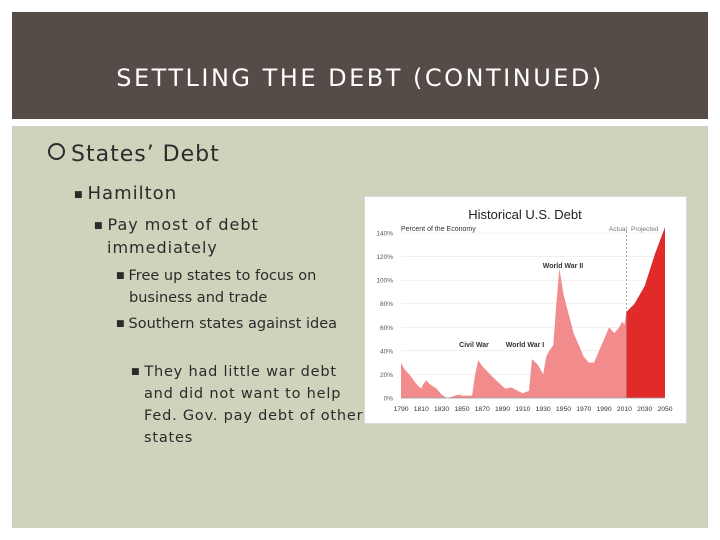 The height and width of the screenshot is (540, 720). Describe the element at coordinates (421, 409) in the screenshot. I see `x-tick-label: 1810` at that location.